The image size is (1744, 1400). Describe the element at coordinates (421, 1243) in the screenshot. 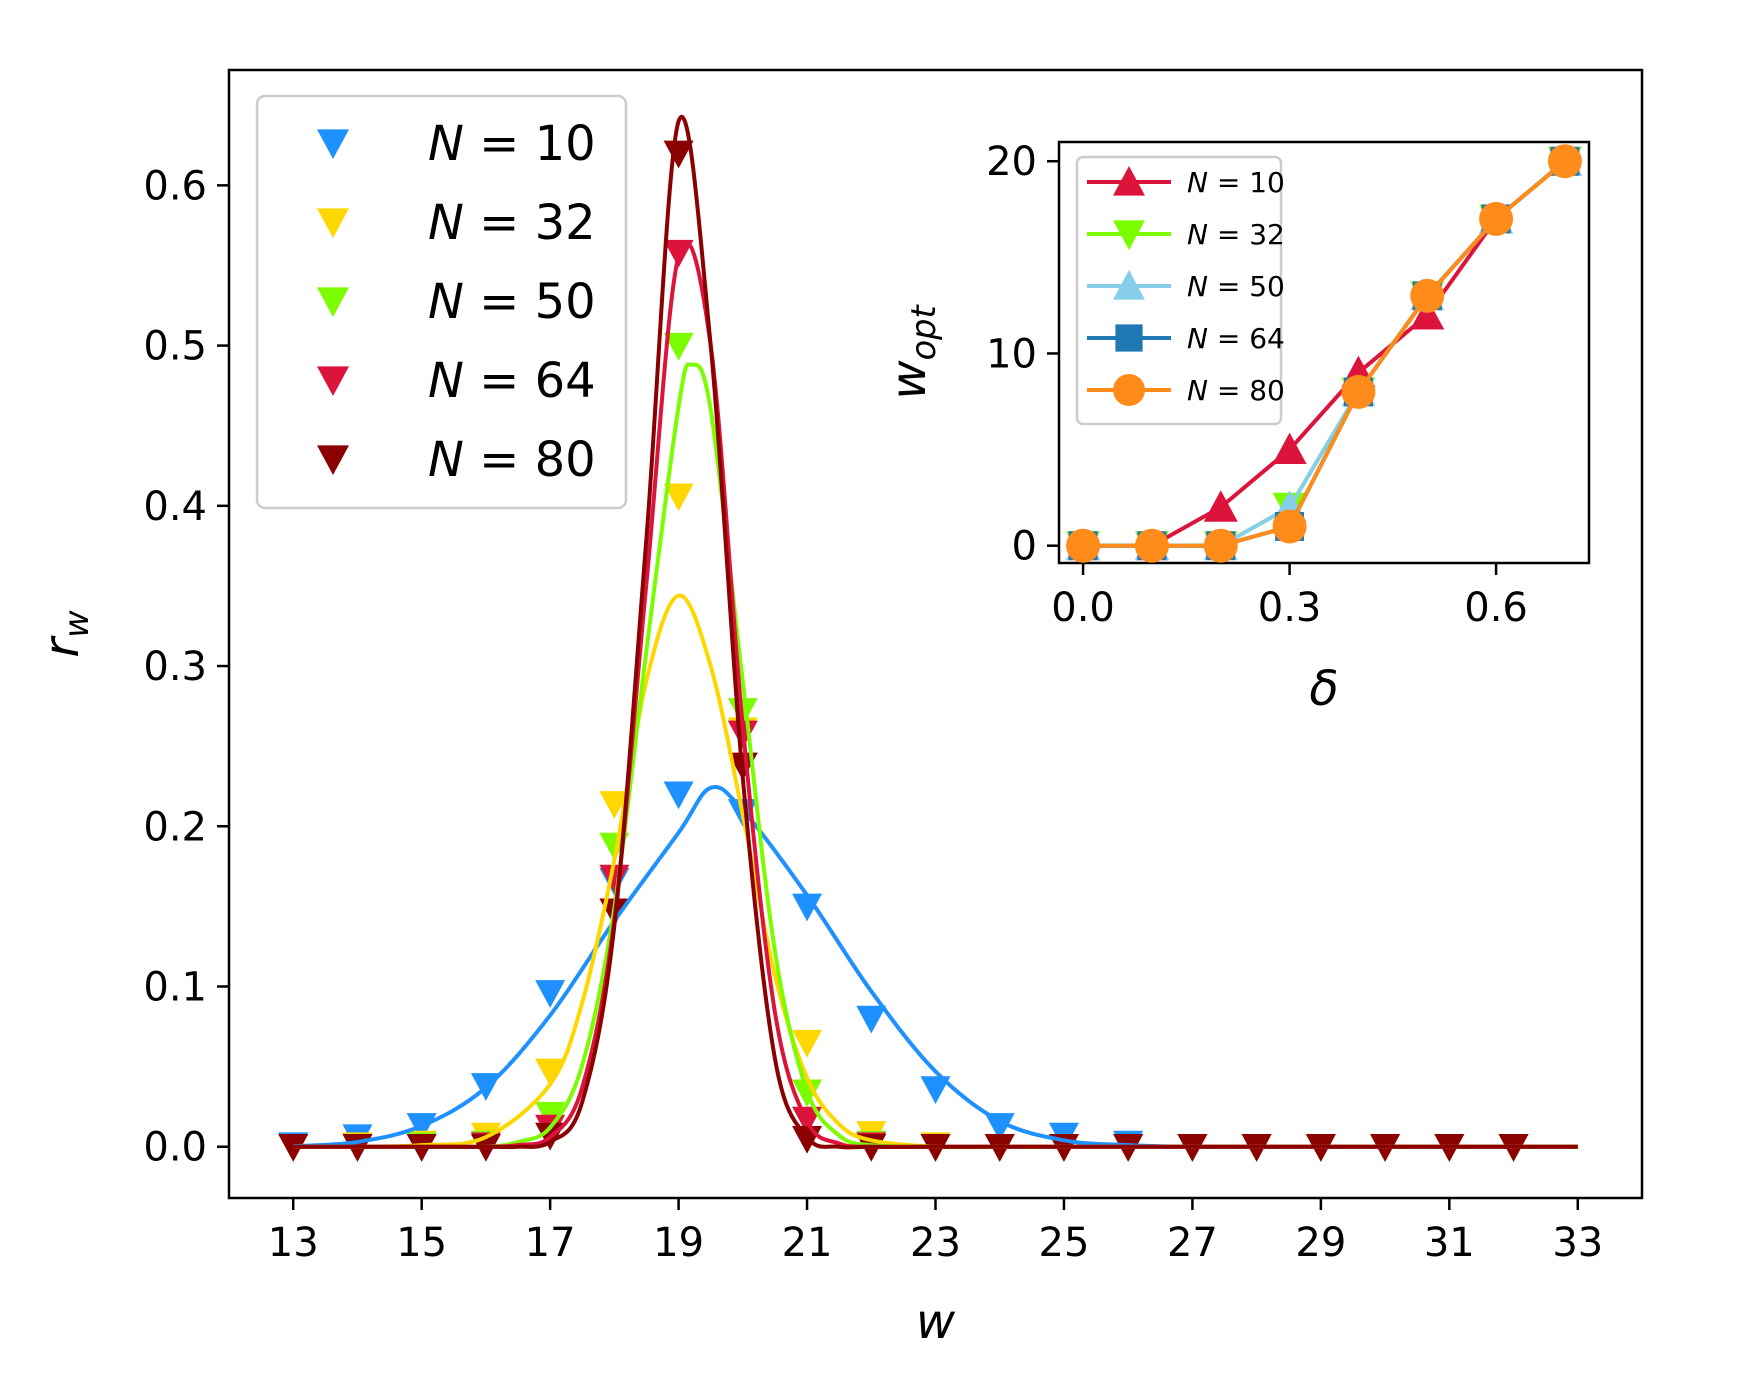

I see `x-tick-label: 15` at that location.